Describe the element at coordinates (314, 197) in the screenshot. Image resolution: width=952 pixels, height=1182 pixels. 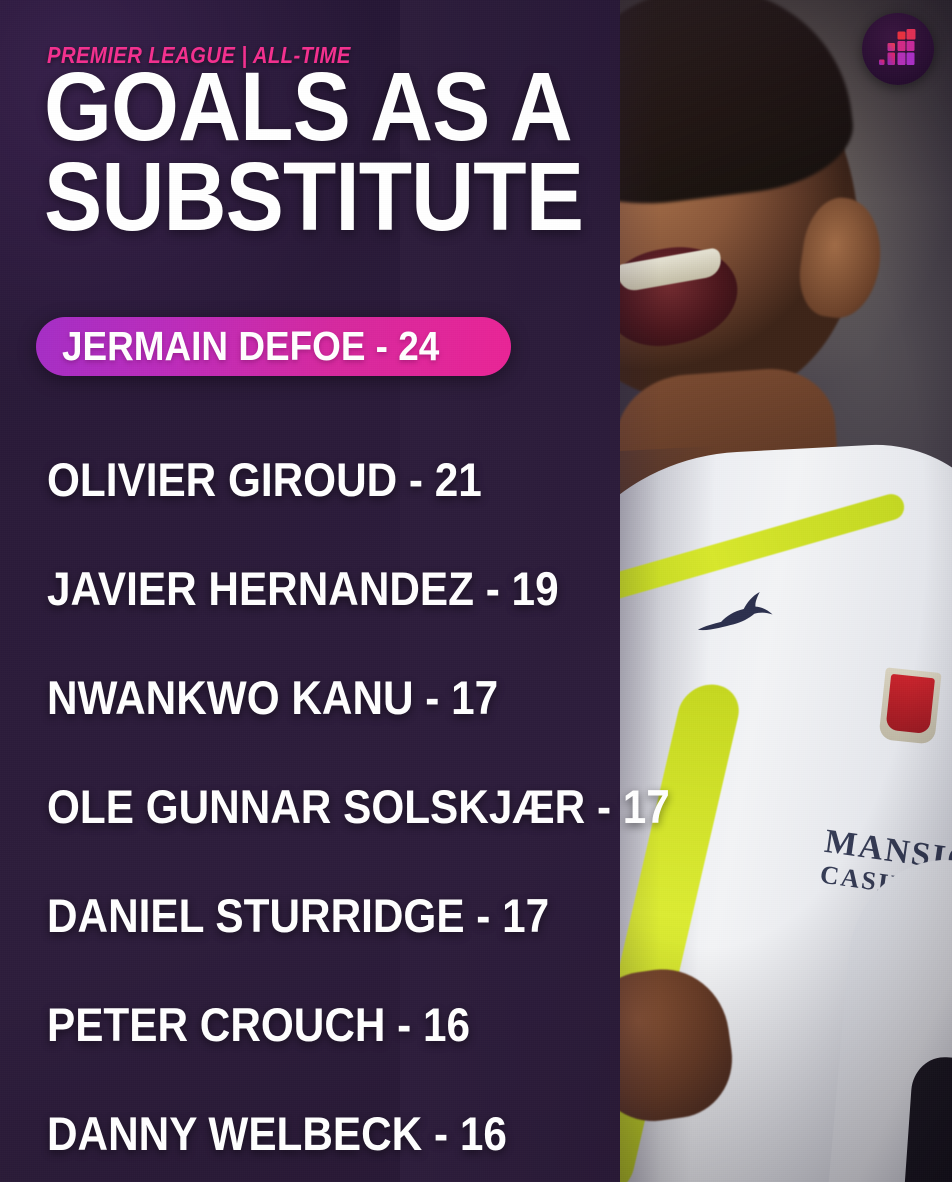
I see `headline-line-2: SUBSTITUTE` at that location.